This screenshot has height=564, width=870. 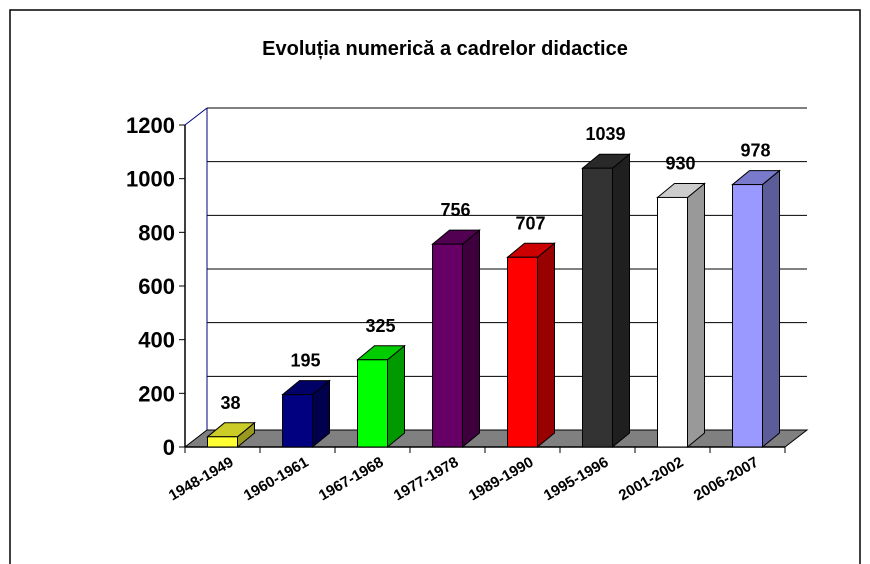 I want to click on x-tick-label: 2001-2002, so click(x=651, y=479).